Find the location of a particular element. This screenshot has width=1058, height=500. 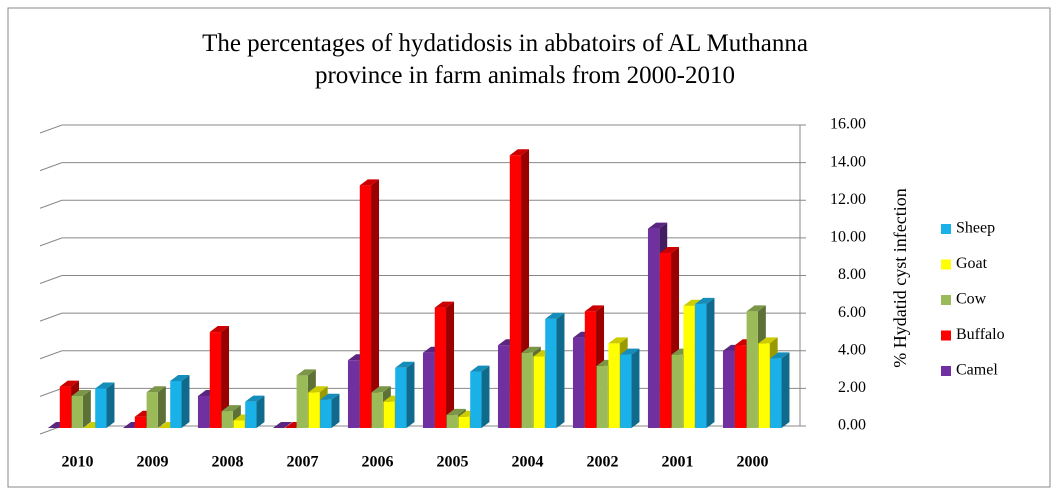

title-line: province in farm animals from 2000-2010 is located at coordinates (525, 75).